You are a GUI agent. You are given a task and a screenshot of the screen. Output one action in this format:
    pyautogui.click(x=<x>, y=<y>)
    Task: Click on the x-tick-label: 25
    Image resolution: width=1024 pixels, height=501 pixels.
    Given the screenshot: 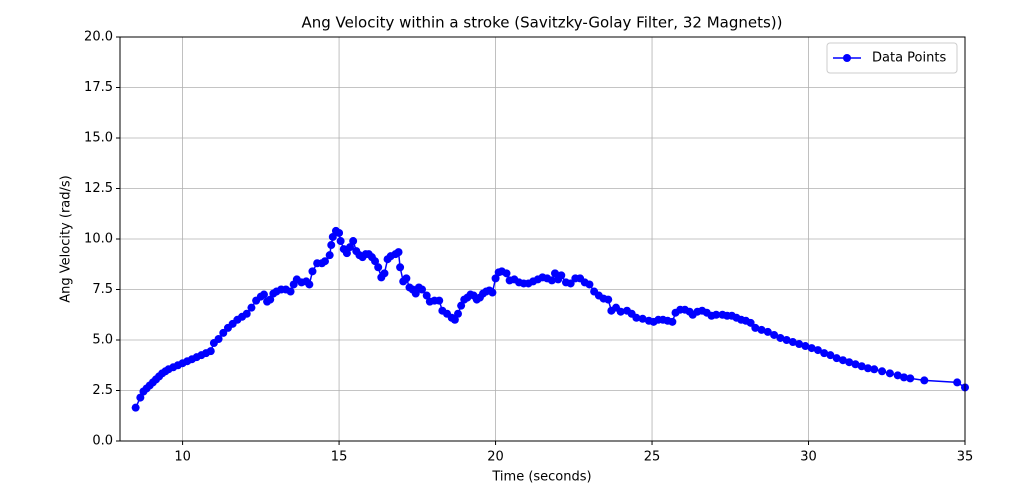 What is the action you would take?
    pyautogui.click(x=652, y=457)
    